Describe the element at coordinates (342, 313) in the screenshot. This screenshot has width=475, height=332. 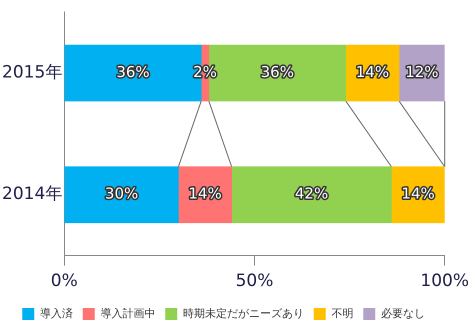
I see `legend-label: 不明` at that location.